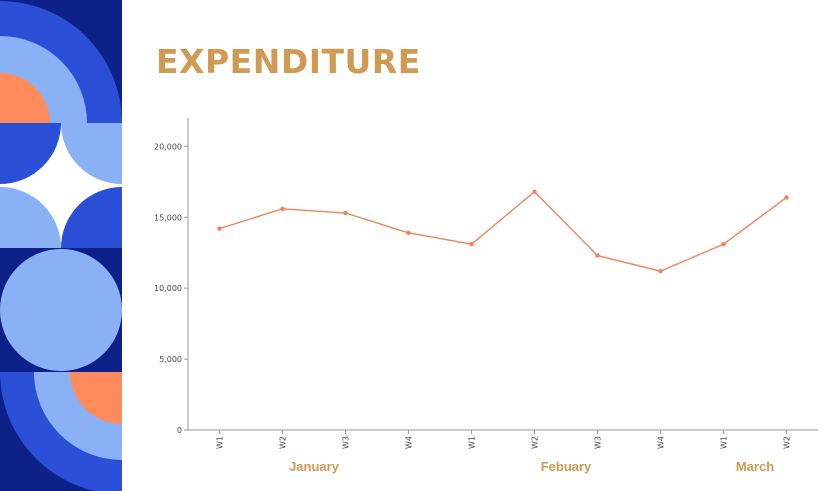  What do you see at coordinates (61, 310) in the screenshot?
I see `circle-block` at bounding box center [61, 310].